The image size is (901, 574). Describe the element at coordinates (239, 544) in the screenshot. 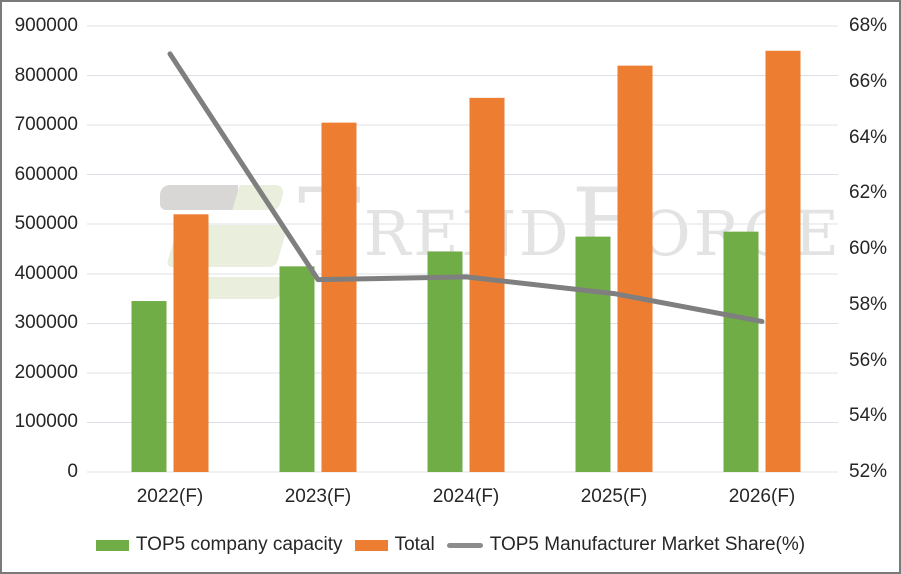

I see `legend-label-top5-capacity: TOP5 company capacity` at that location.